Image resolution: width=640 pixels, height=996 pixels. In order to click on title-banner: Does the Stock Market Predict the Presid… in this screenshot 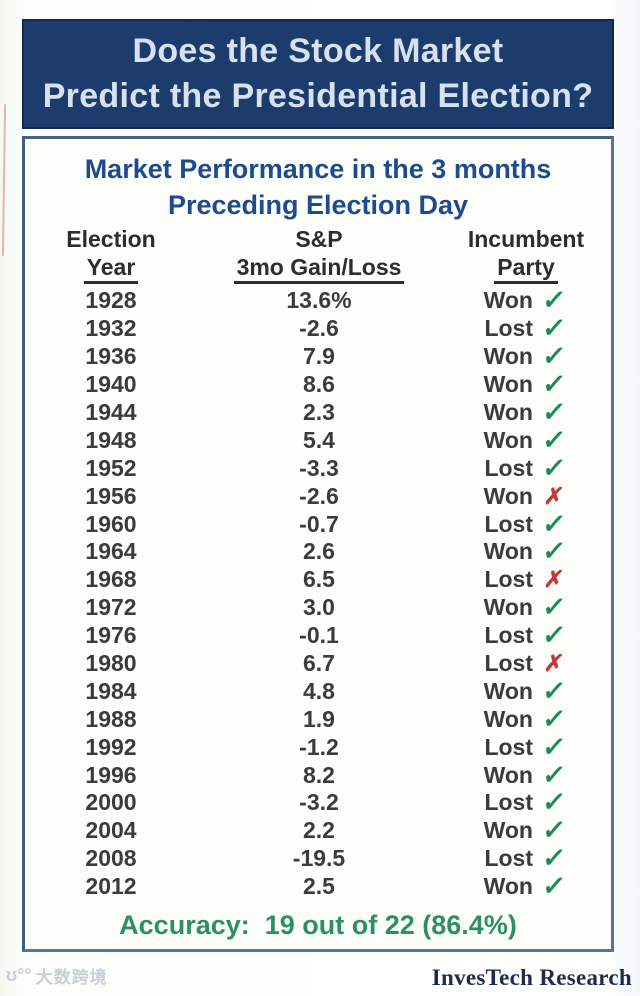, I will do `click(318, 74)`.